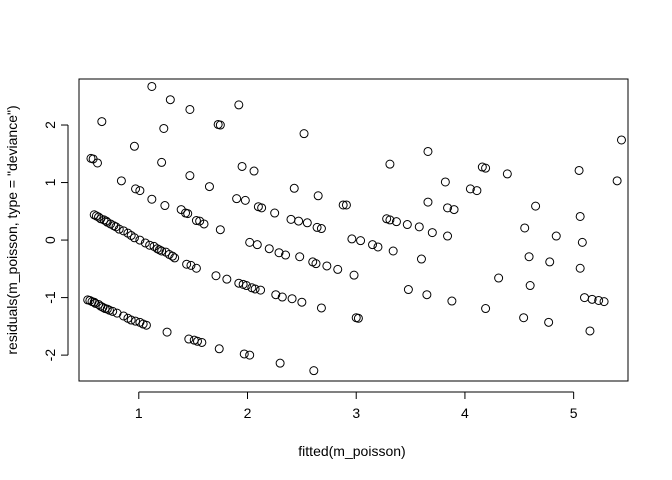 Image resolution: width=672 pixels, height=480 pixels. Describe the element at coordinates (574, 413) in the screenshot. I see `x-tick-label: 5` at that location.